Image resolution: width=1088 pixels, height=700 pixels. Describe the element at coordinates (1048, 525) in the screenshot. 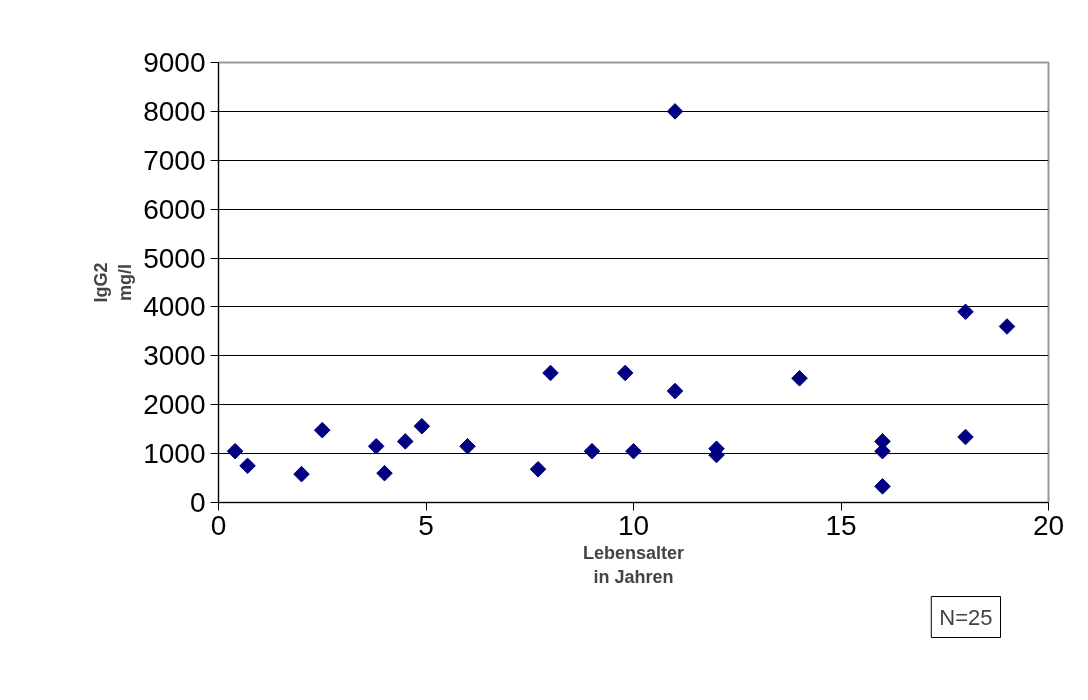

I see `x-tick-label: 20` at that location.